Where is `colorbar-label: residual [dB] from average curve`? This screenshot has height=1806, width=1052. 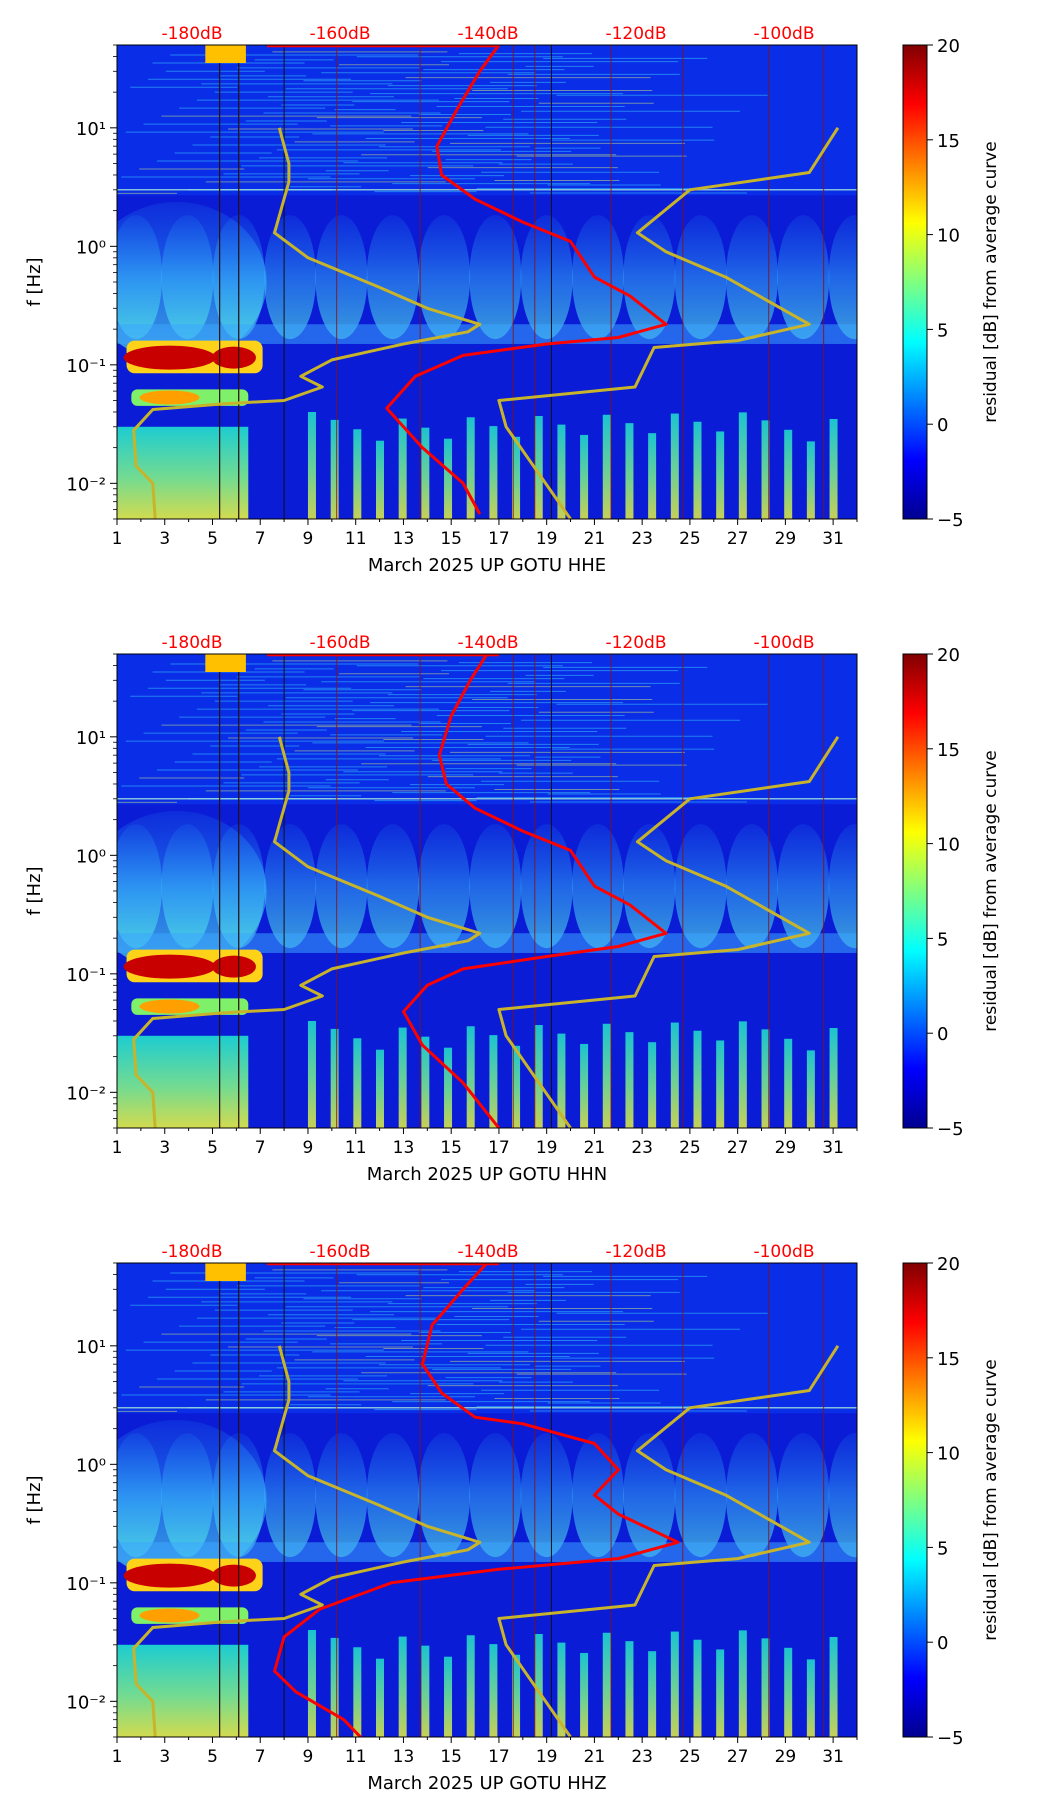
colorbar-label: residual [dB] from average curve is located at coordinates (991, 1499).